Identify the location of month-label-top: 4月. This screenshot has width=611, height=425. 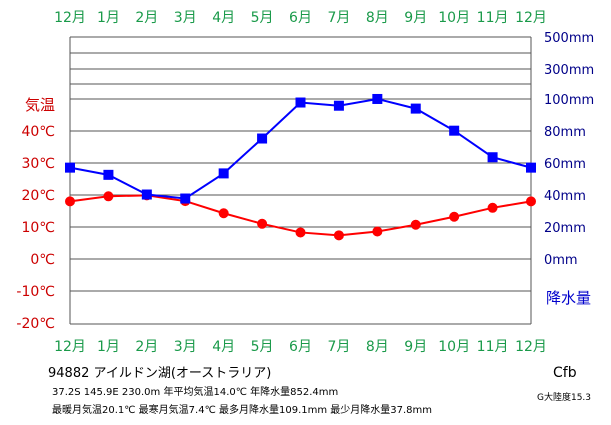
(223, 18).